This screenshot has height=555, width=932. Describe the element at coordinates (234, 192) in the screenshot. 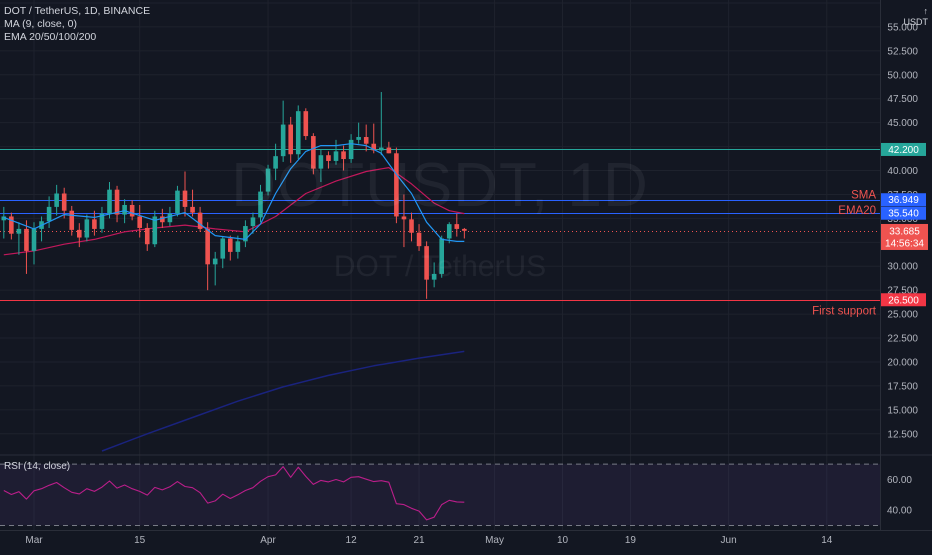

I see `ma9-line` at that location.